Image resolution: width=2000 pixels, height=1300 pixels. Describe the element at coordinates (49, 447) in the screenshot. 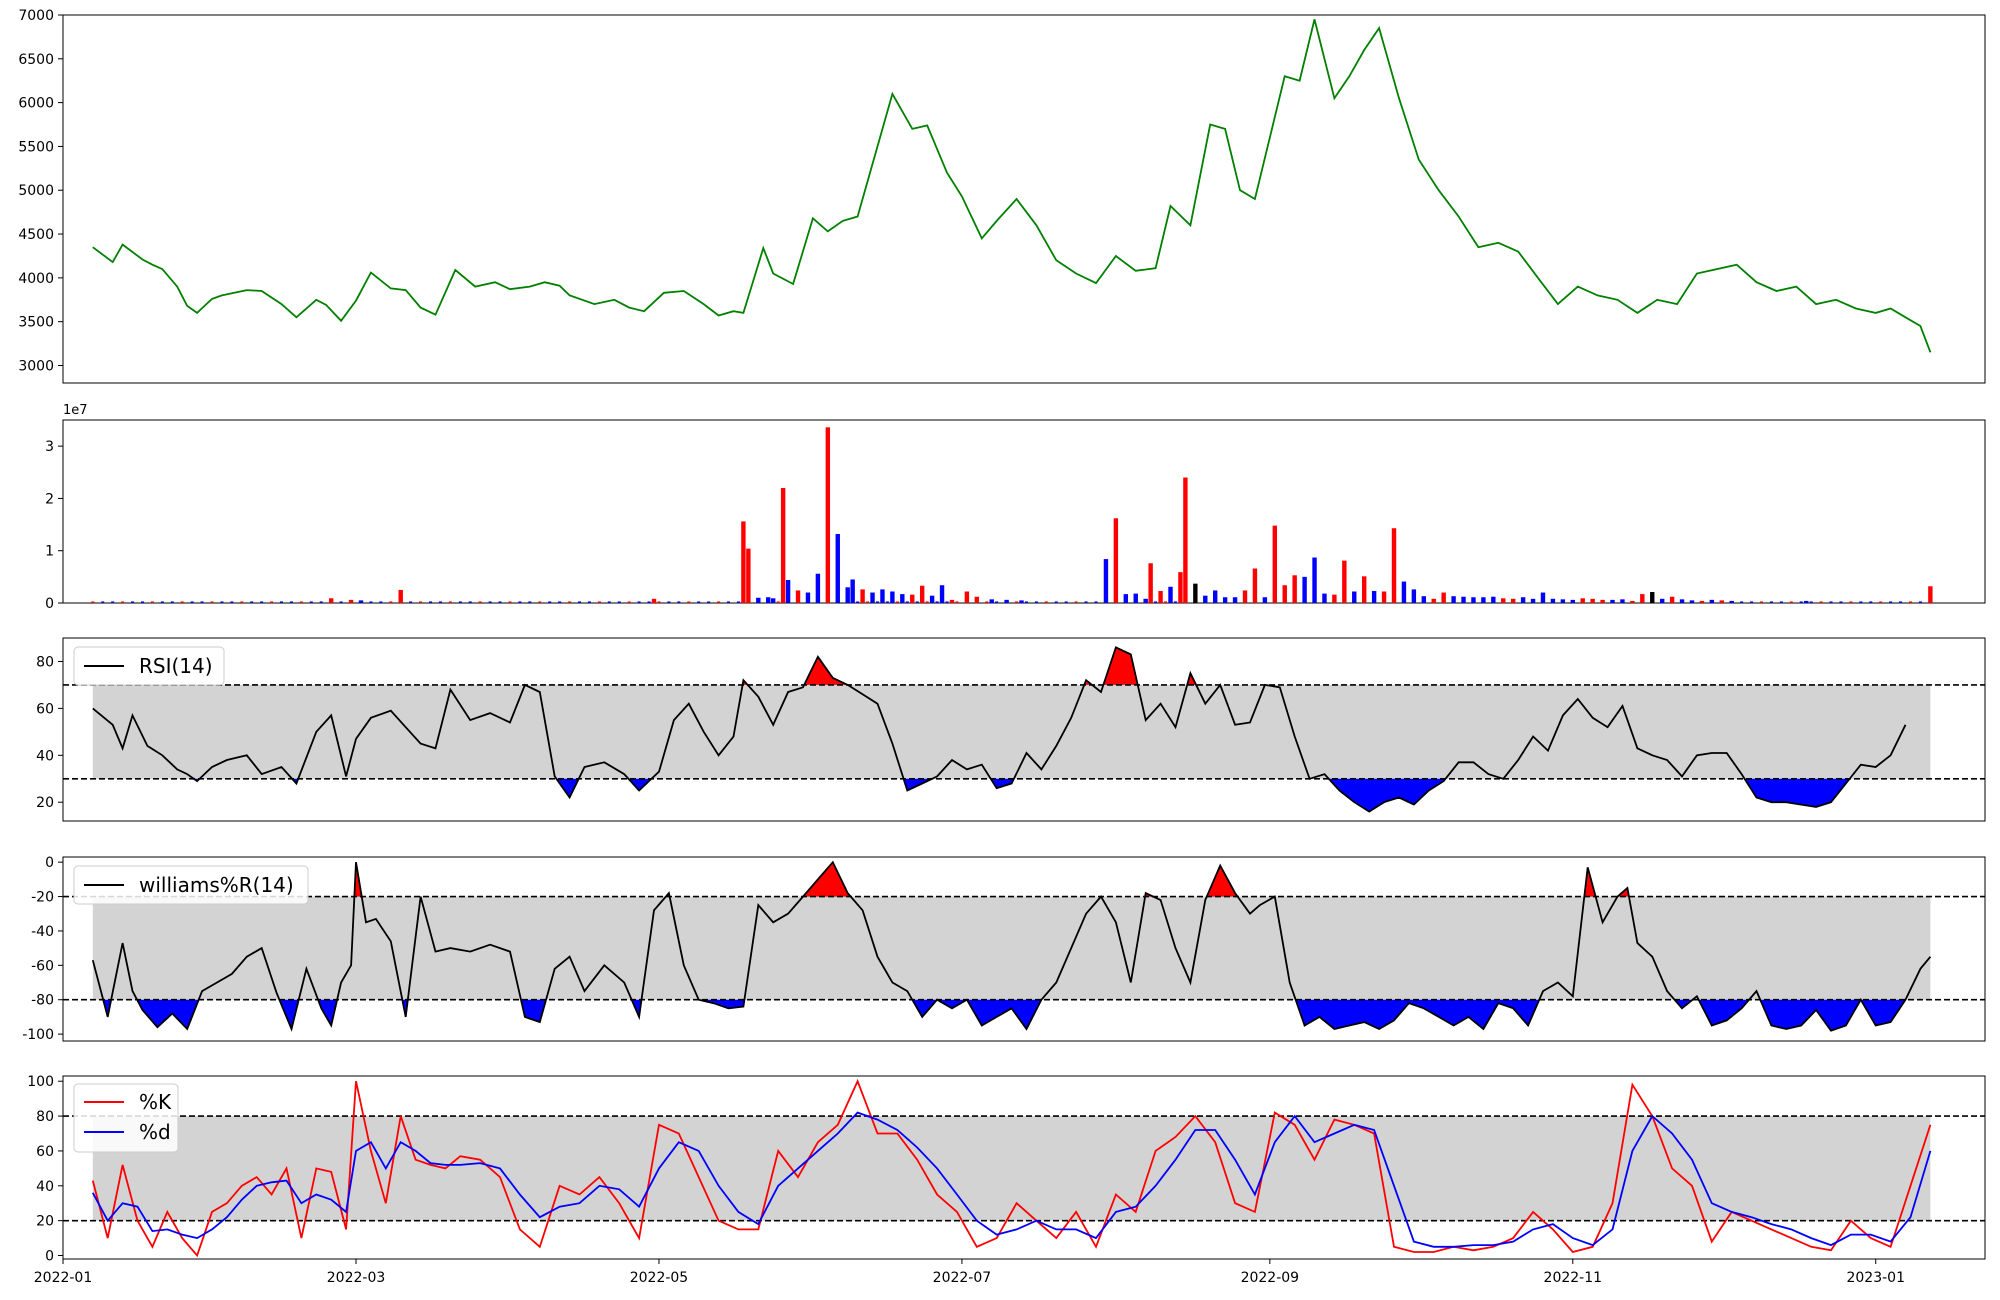

I see `y-tick-label: 3` at that location.